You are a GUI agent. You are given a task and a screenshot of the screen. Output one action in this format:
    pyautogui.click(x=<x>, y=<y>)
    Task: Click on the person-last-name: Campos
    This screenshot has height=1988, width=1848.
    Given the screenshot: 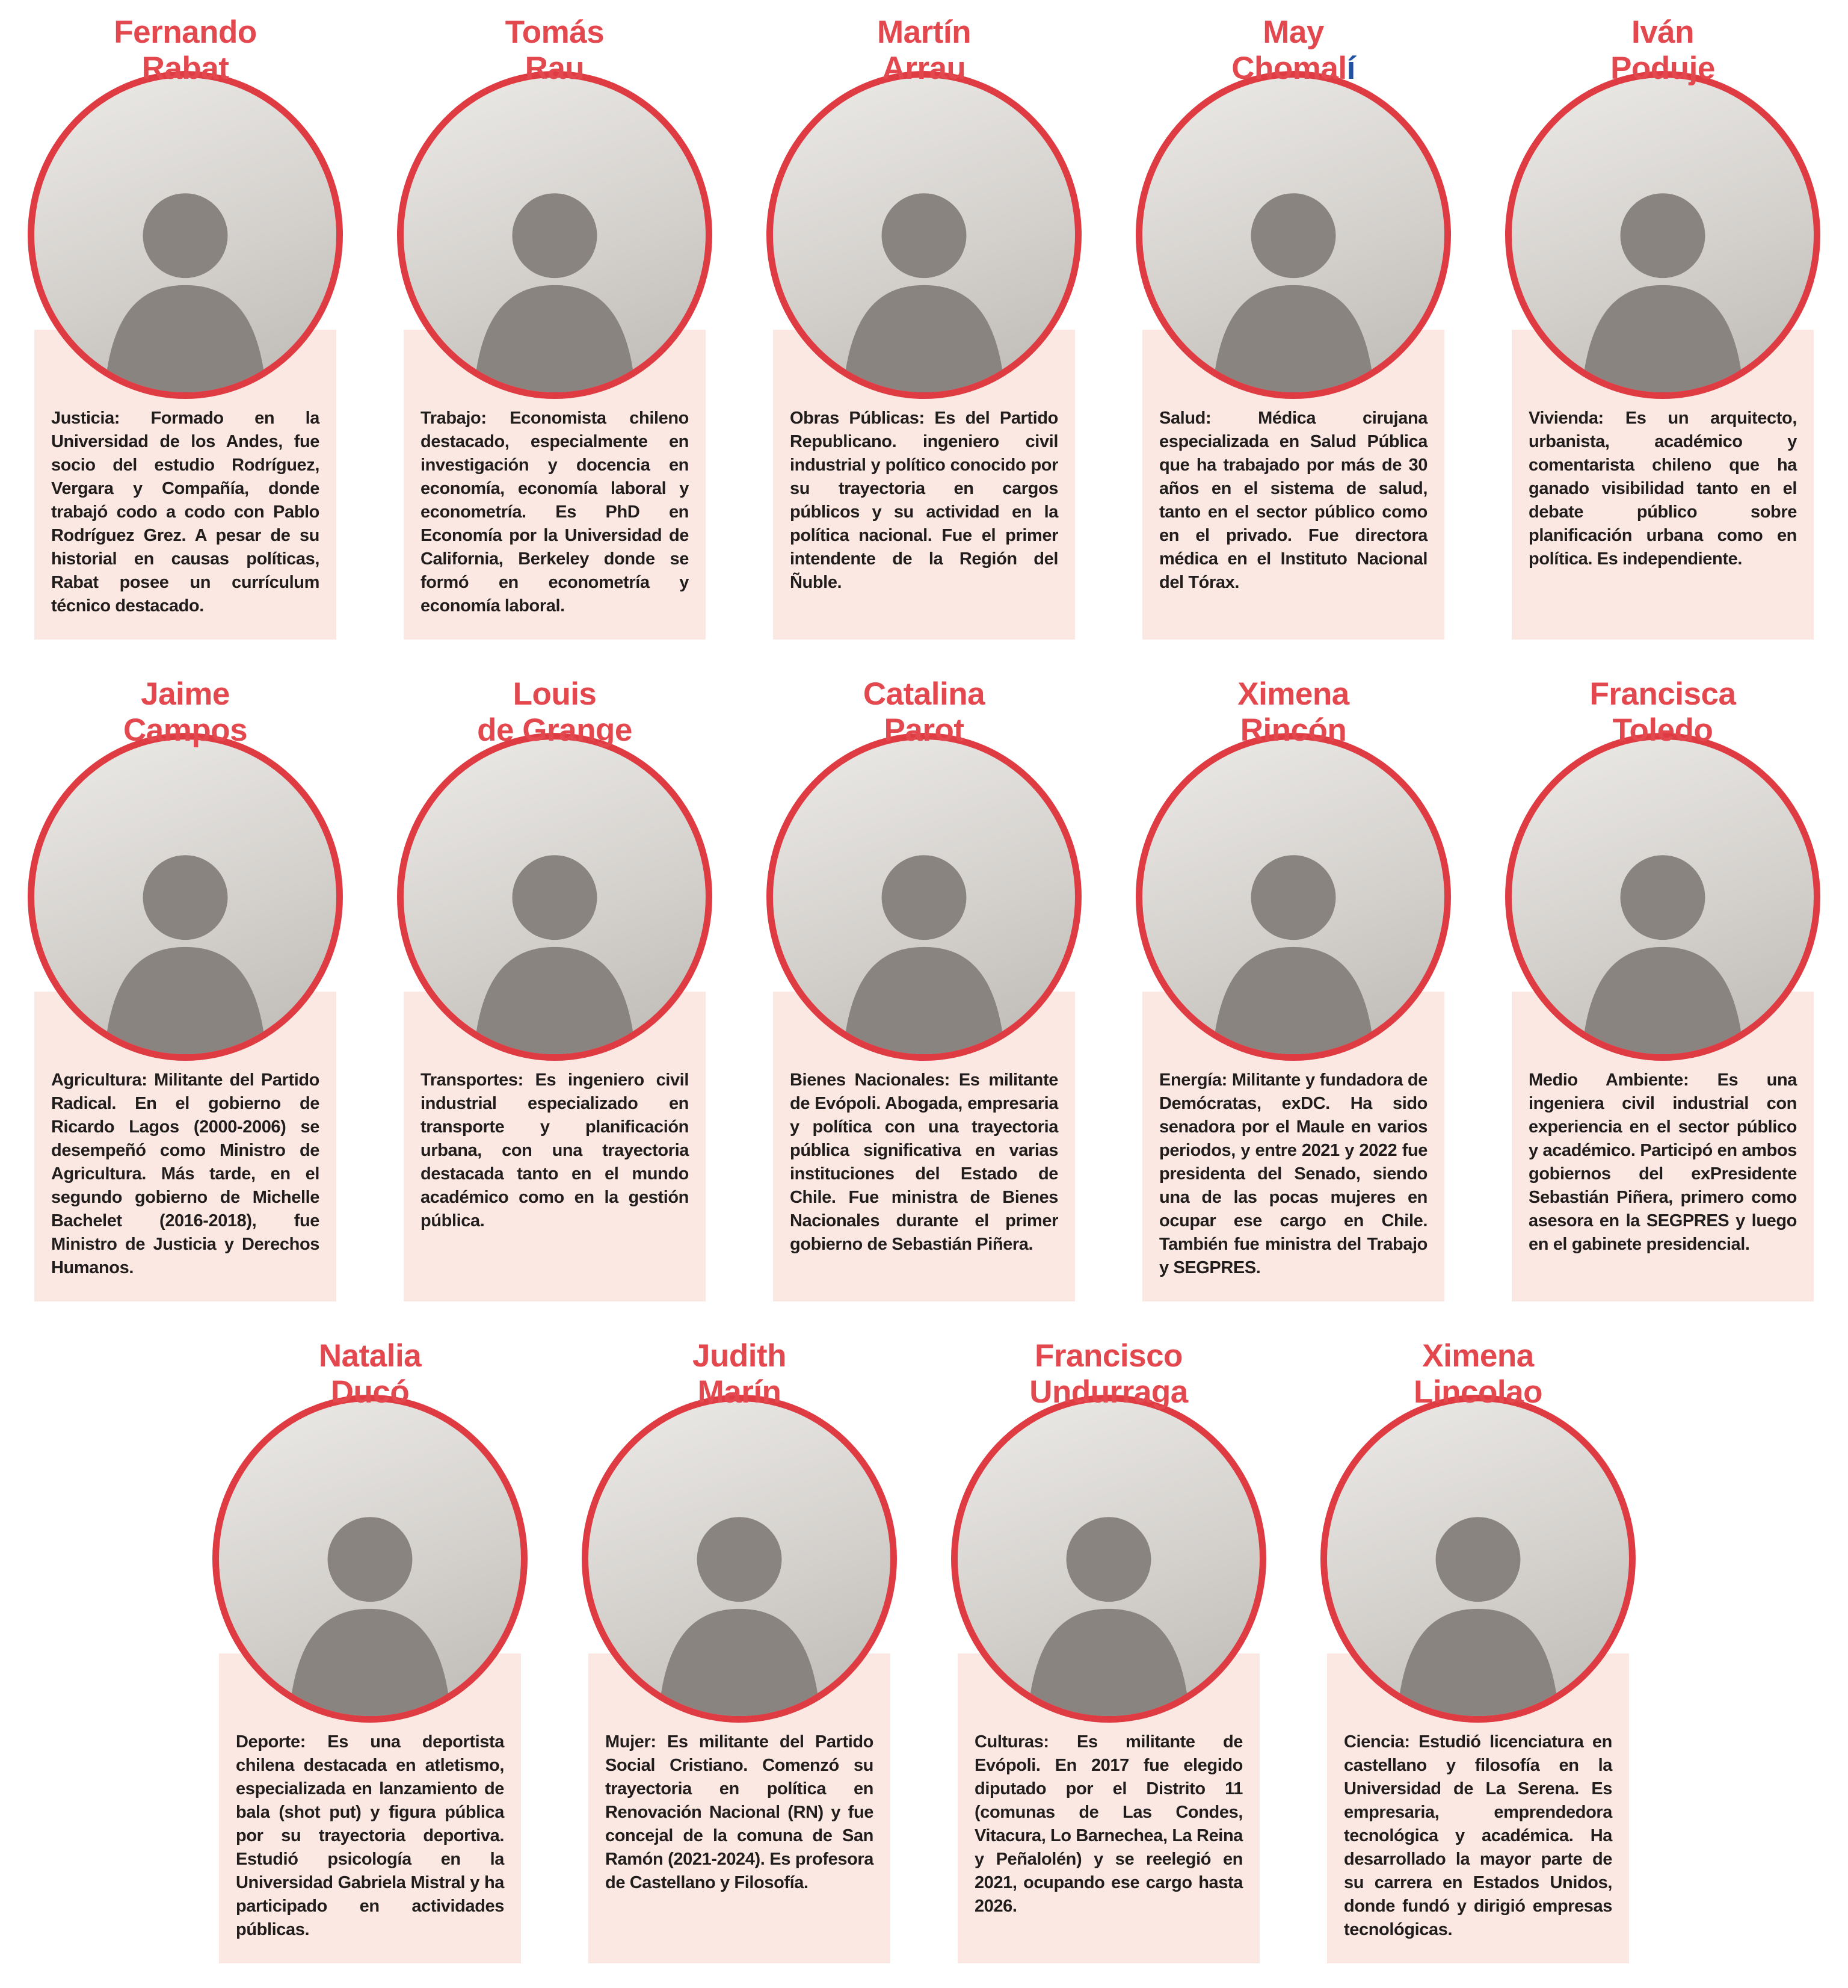 What is the action you would take?
    pyautogui.click(x=185, y=730)
    